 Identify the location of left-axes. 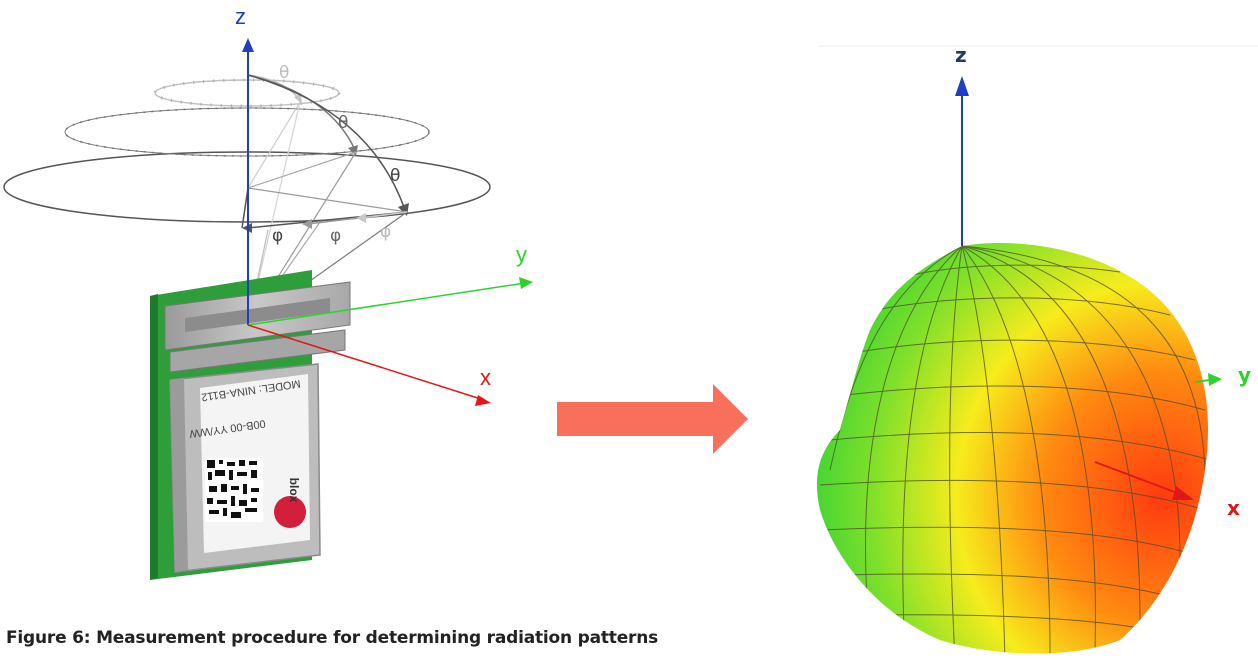
(387, 222).